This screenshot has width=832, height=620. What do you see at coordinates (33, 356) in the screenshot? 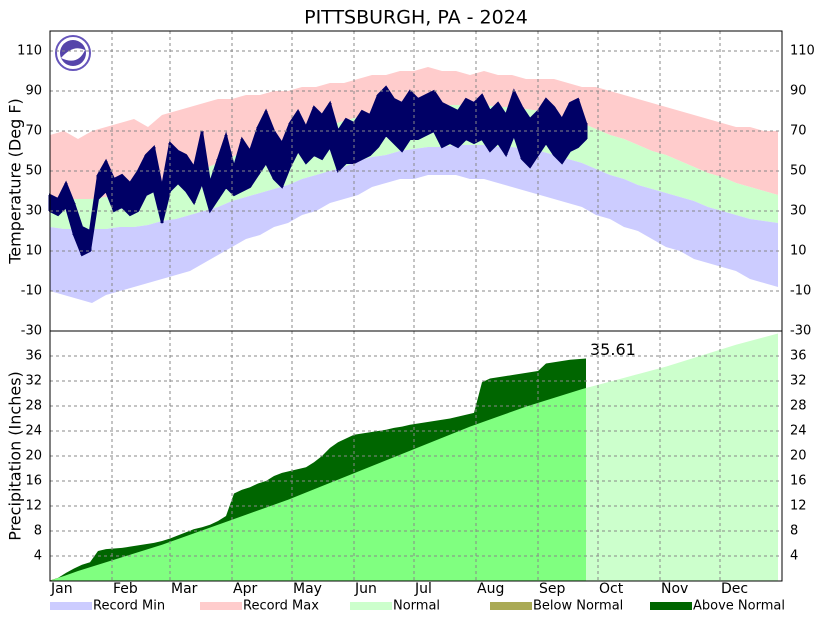
I see `y-tick-label: 36` at bounding box center [33, 356].